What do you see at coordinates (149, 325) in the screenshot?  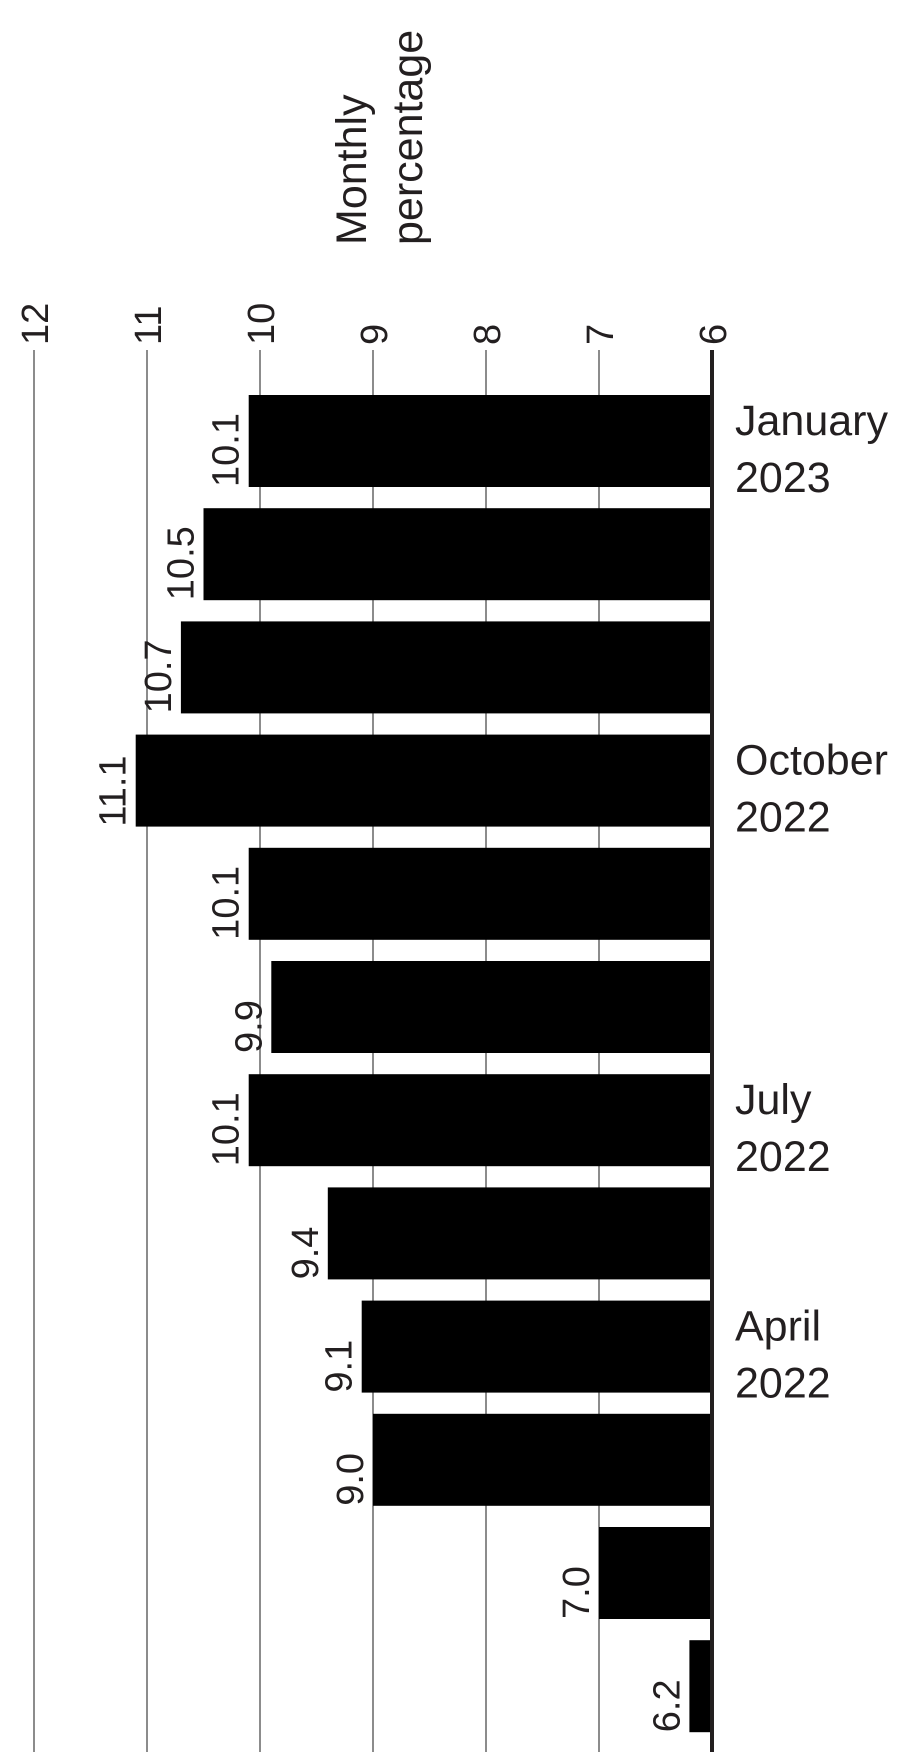 I see `tick-label: 11` at bounding box center [149, 325].